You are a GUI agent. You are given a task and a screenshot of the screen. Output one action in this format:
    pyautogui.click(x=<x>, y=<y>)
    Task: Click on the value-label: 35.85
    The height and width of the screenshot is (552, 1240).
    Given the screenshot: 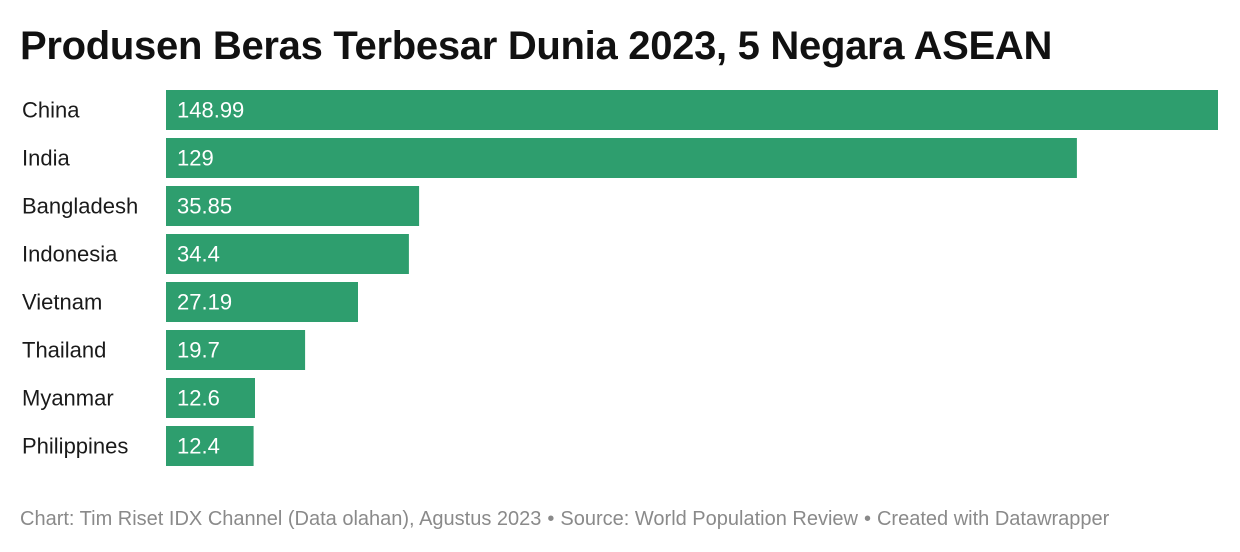 What is the action you would take?
    pyautogui.click(x=204, y=206)
    